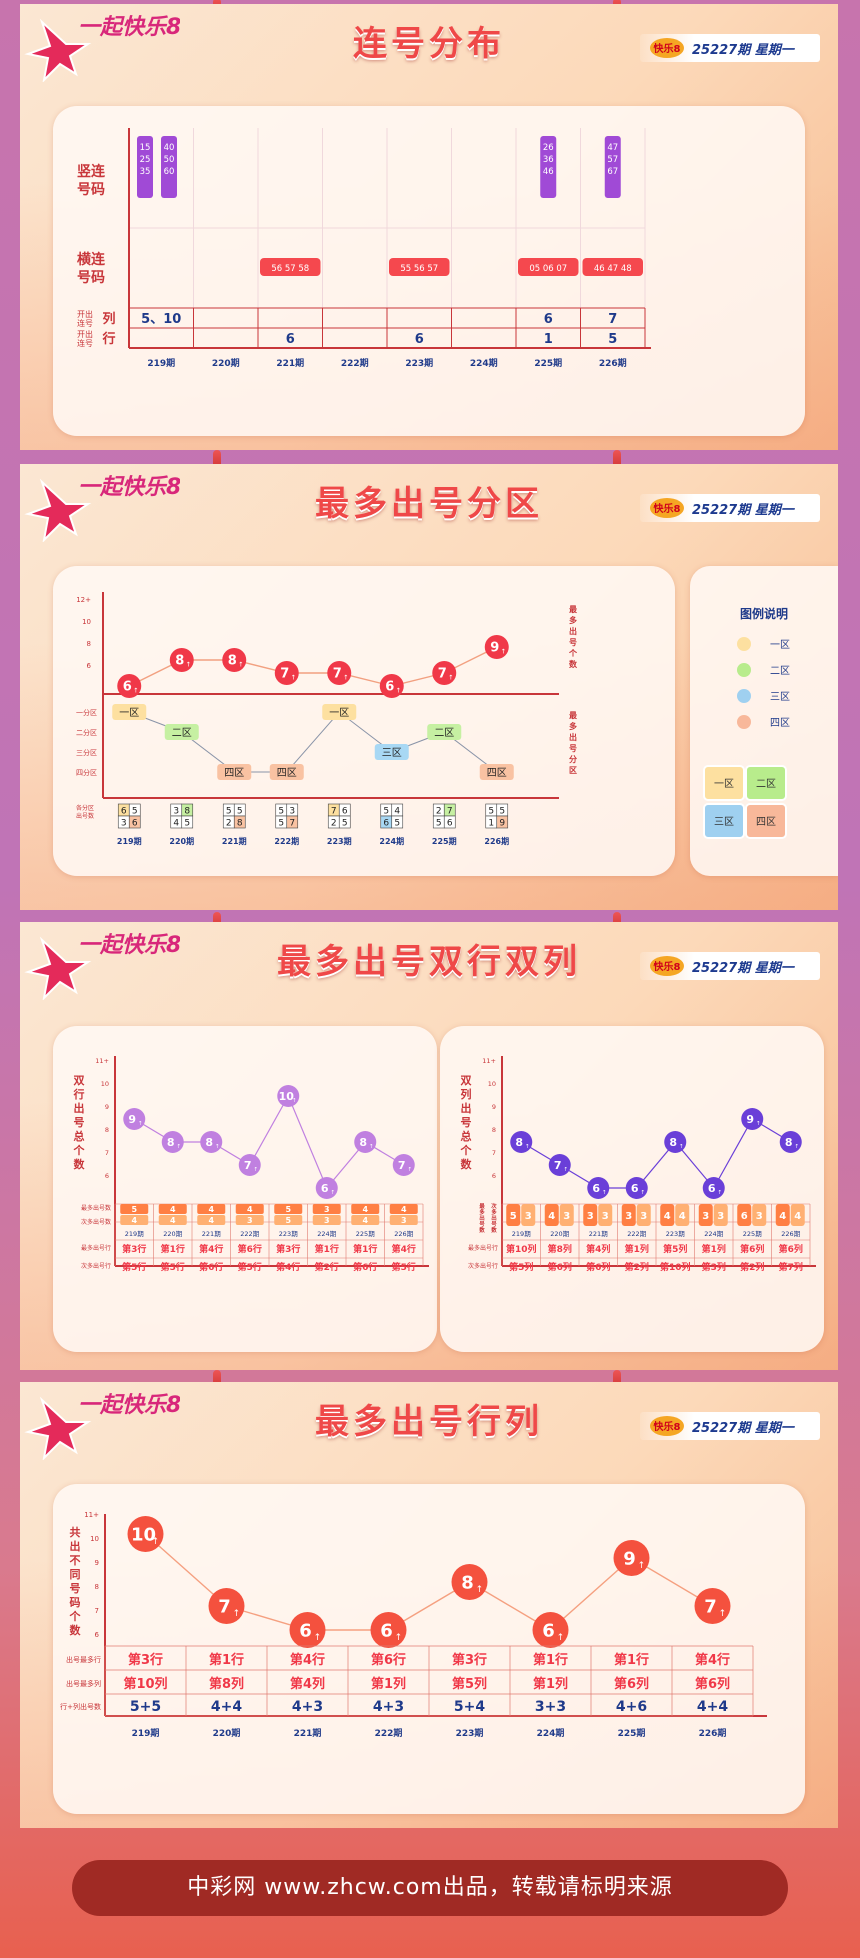  I want to click on table-label: 最多出号数, so click(96, 1208).